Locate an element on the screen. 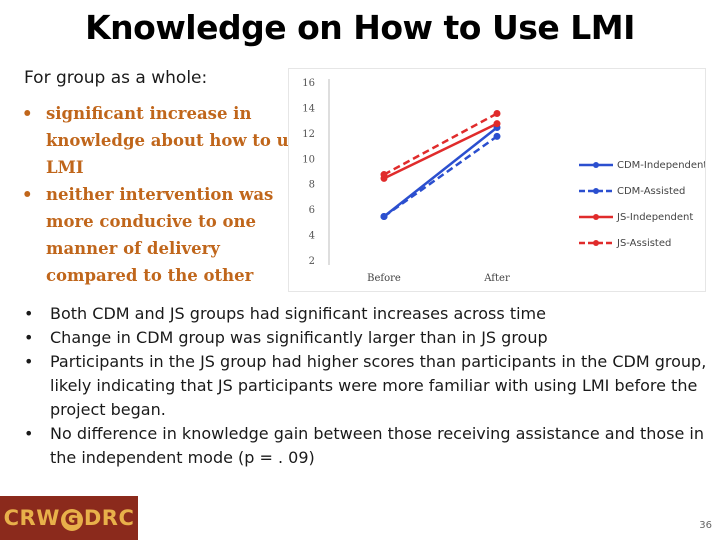  crwgdrc-logo: CRW G DRC is located at coordinates (69, 518).